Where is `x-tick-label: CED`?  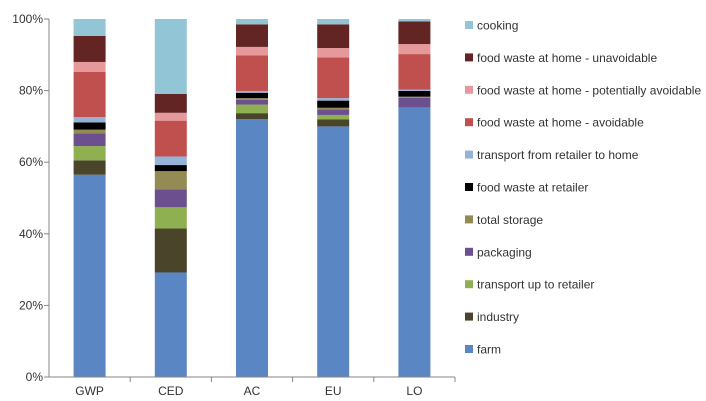 x-tick-label: CED is located at coordinates (171, 391).